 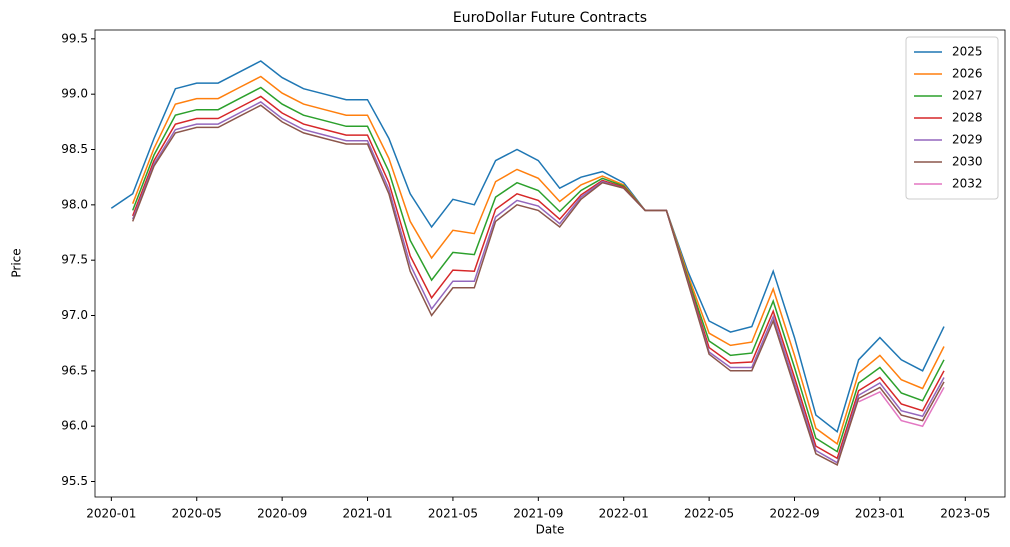 What do you see at coordinates (74, 94) in the screenshot?
I see `y-tick-label: 99.0` at bounding box center [74, 94].